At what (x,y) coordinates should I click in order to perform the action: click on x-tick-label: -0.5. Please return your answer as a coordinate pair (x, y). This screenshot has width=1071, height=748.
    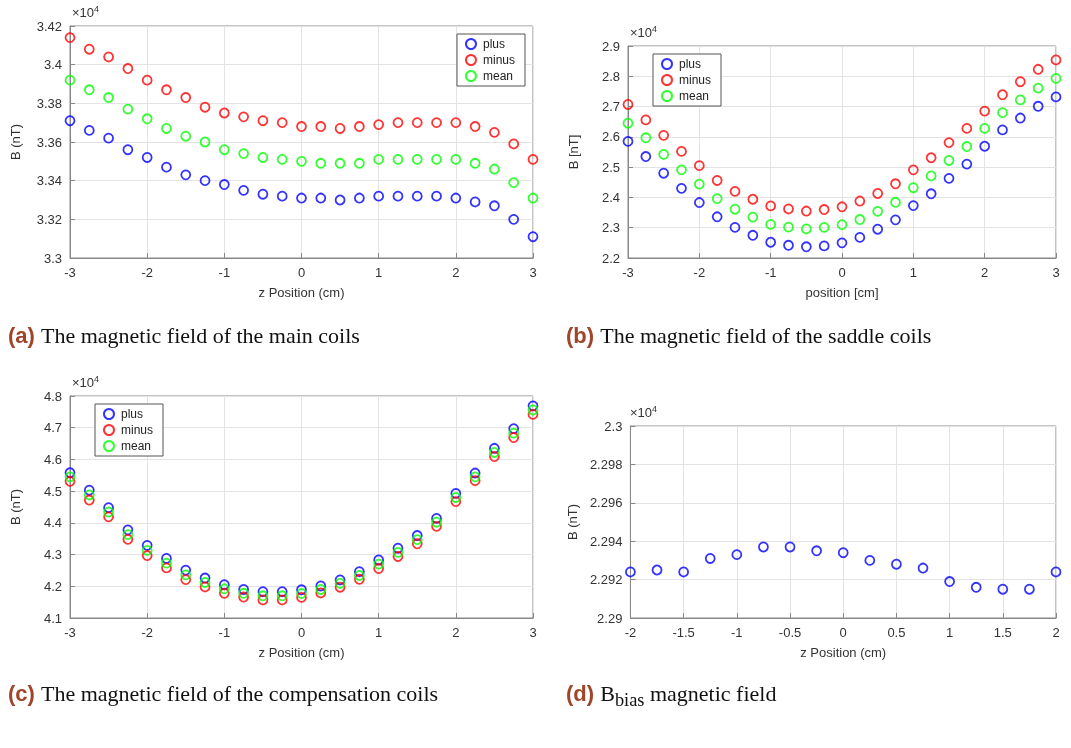
    Looking at the image, I should click on (790, 632).